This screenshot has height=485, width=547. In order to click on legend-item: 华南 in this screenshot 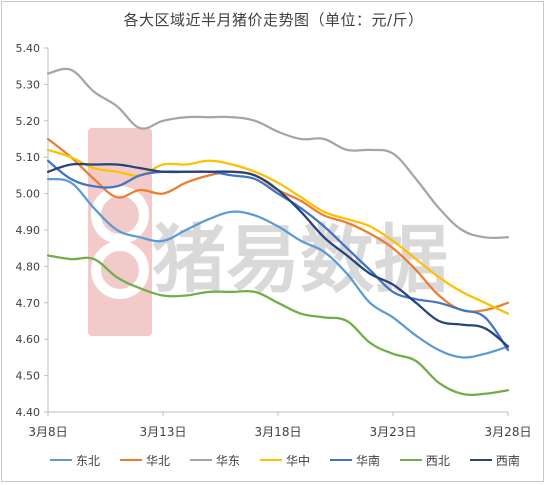, I will do `click(354, 460)`.